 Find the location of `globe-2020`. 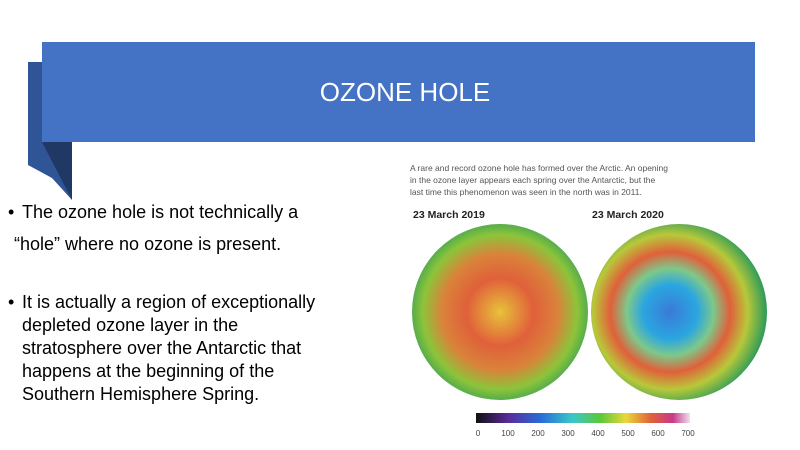

globe-2020 is located at coordinates (679, 312).